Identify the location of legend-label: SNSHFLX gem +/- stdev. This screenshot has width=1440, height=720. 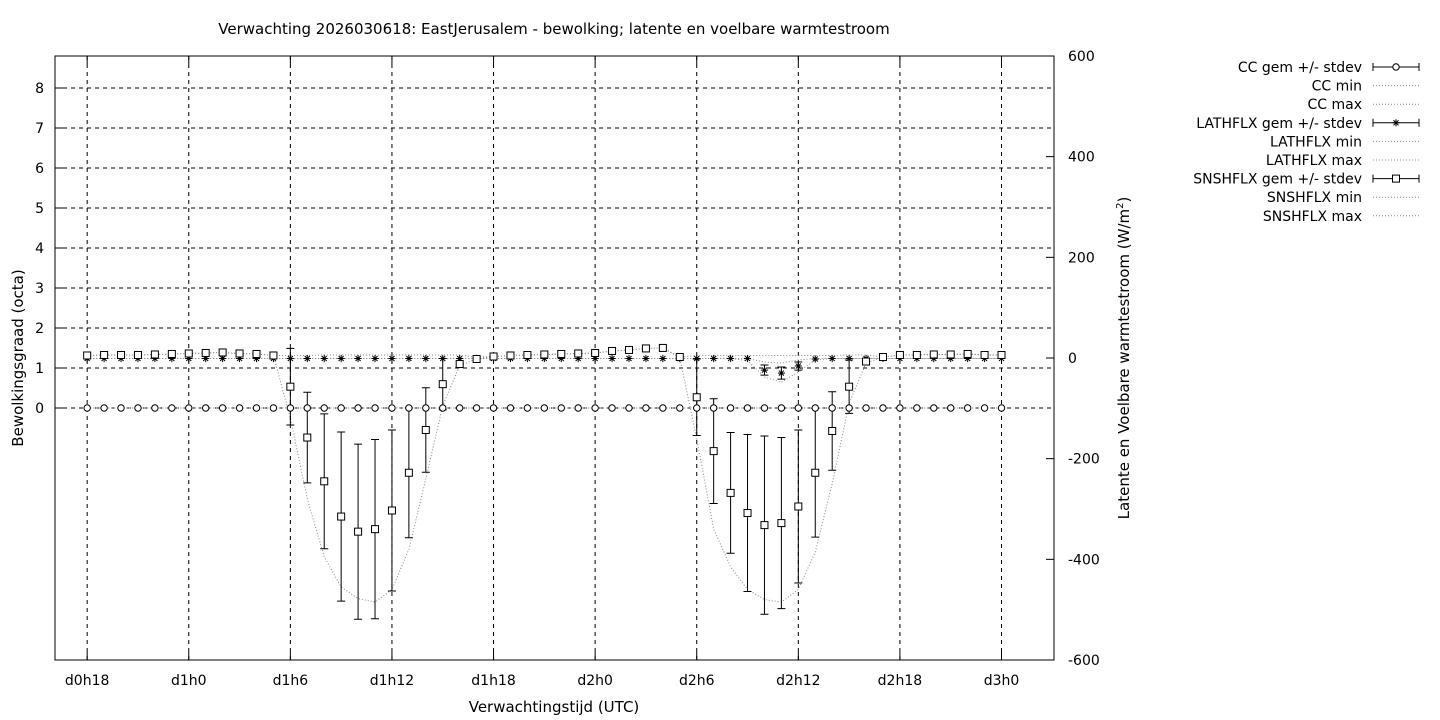
(1277, 180).